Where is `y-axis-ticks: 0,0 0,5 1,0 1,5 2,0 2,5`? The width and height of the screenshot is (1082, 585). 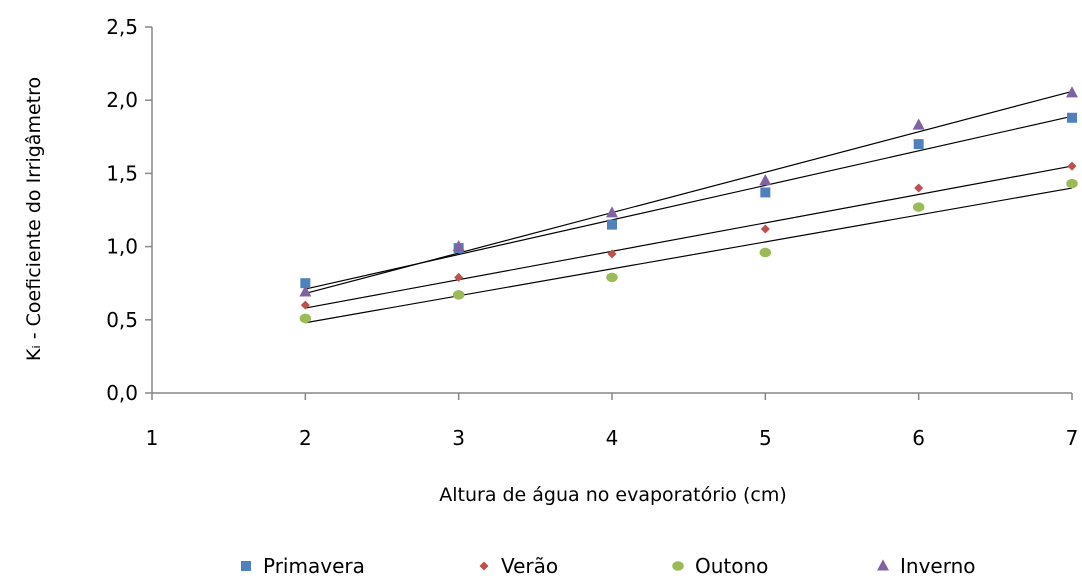
y-axis-ticks: 0,0 0,5 1,0 1,5 2,0 2,5 is located at coordinates (129, 210).